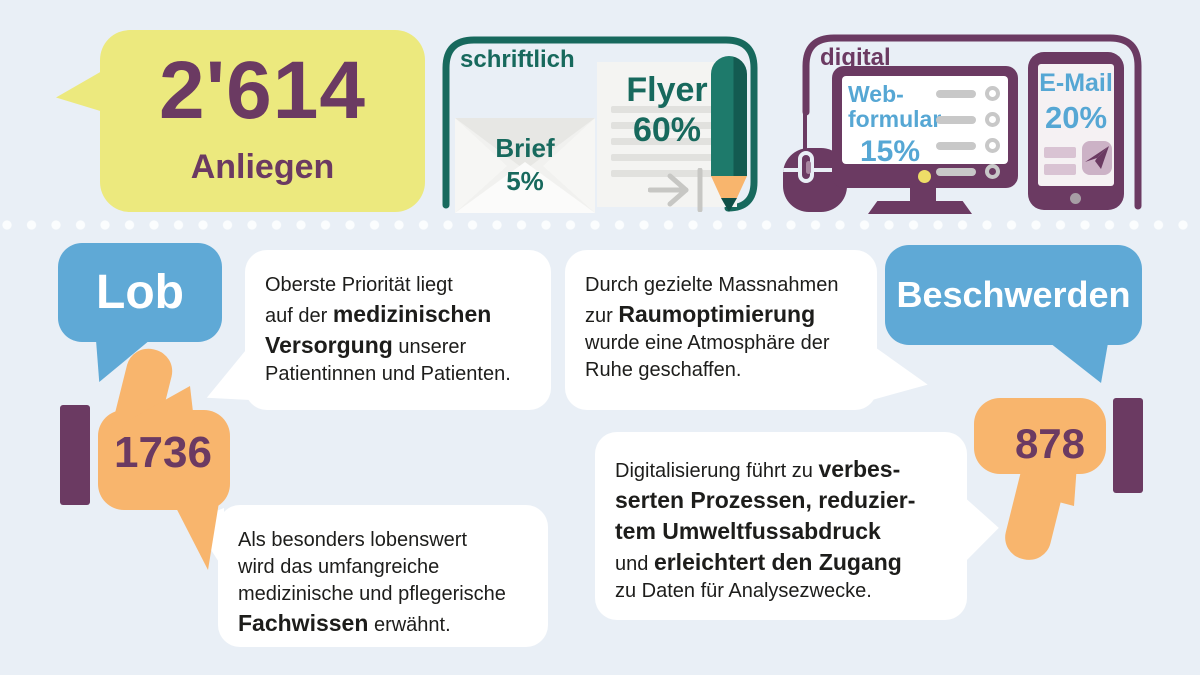 This screenshot has width=1200, height=675. What do you see at coordinates (1076, 83) in the screenshot?
I see `email-label: E-Mail` at bounding box center [1076, 83].